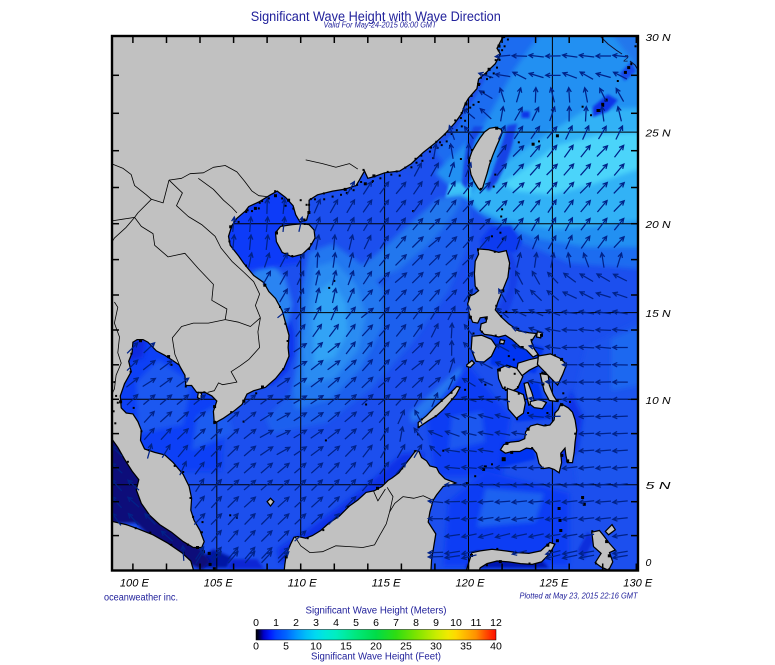  I want to click on svg-text: 35, so click(466, 647).